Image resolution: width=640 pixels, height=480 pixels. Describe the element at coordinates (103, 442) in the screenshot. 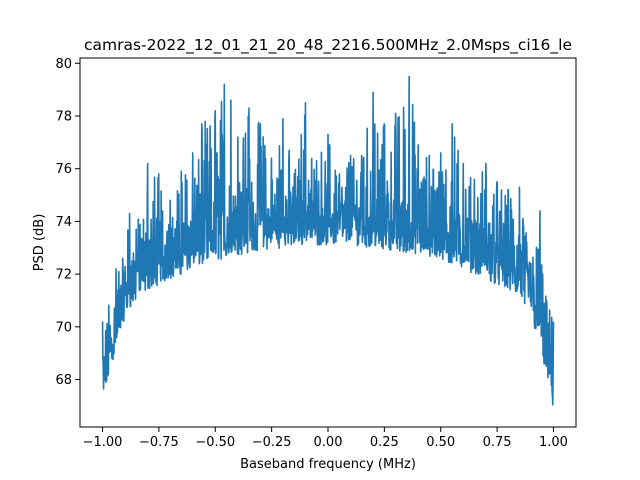

I see `x-tick-label: −1.00` at that location.